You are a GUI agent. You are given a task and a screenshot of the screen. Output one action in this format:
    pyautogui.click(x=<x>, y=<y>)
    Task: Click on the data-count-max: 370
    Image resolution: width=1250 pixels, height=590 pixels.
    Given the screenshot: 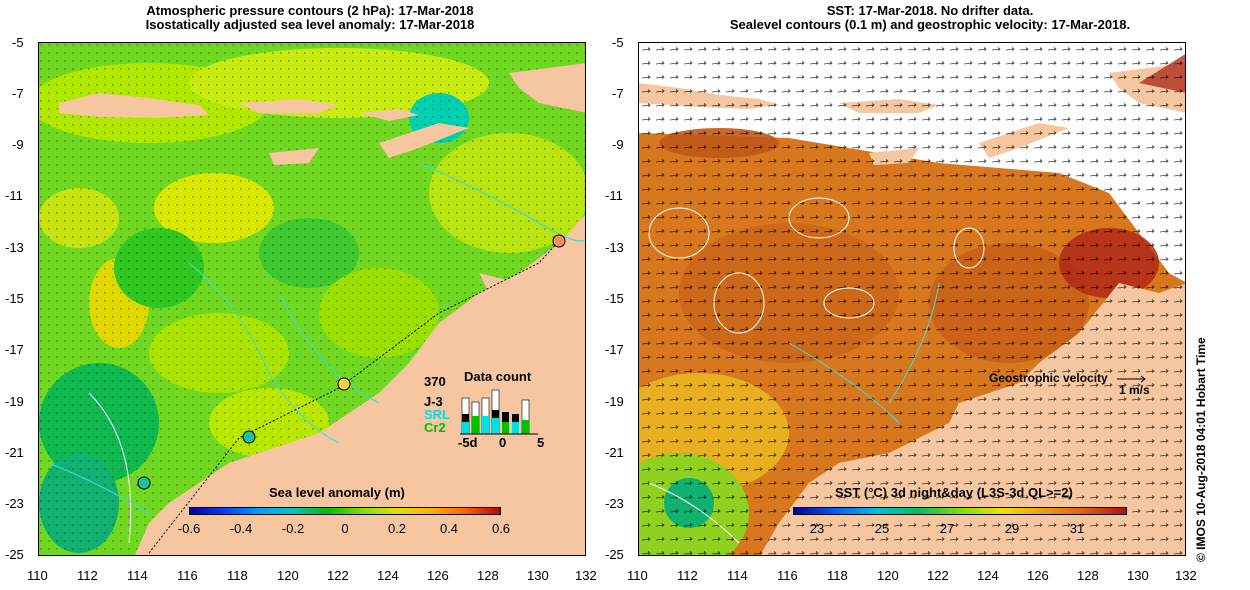 What is the action you would take?
    pyautogui.click(x=435, y=381)
    